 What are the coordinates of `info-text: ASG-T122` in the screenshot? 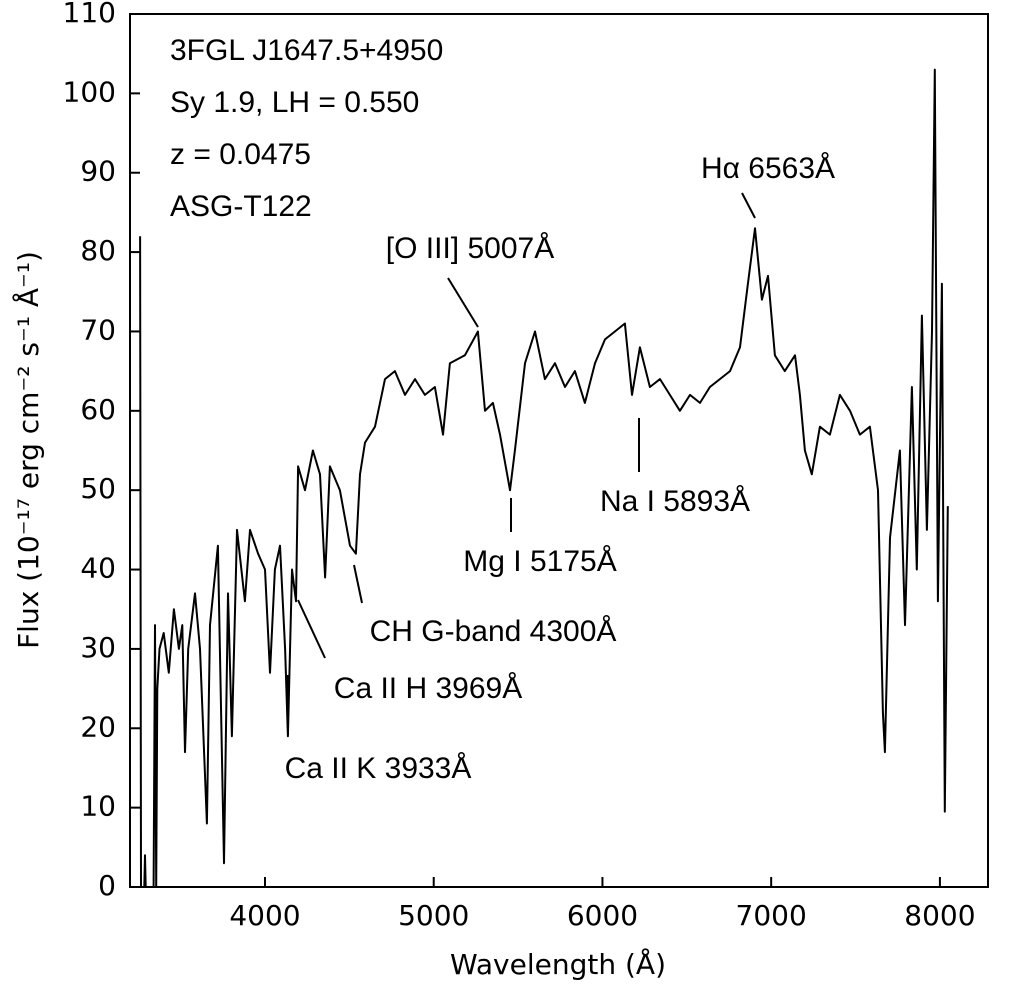 It's located at (241, 206).